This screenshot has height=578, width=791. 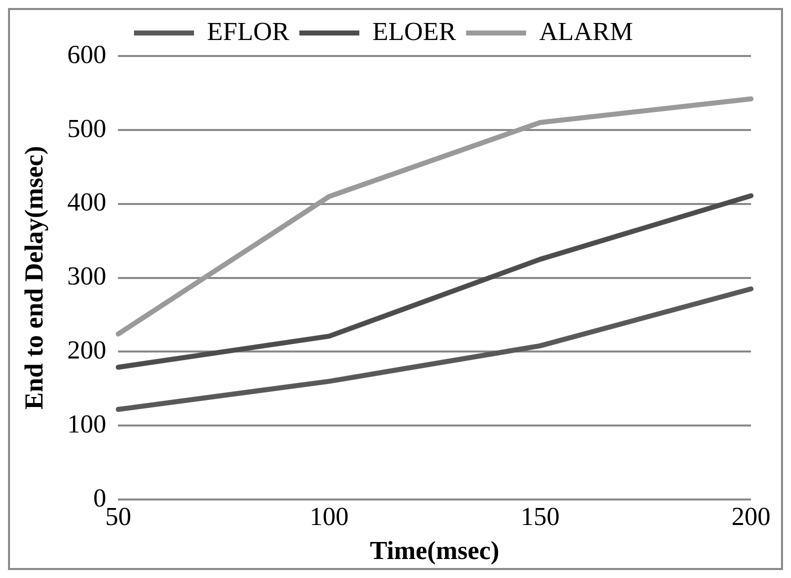 I want to click on x-tick-label: 50, so click(x=118, y=517).